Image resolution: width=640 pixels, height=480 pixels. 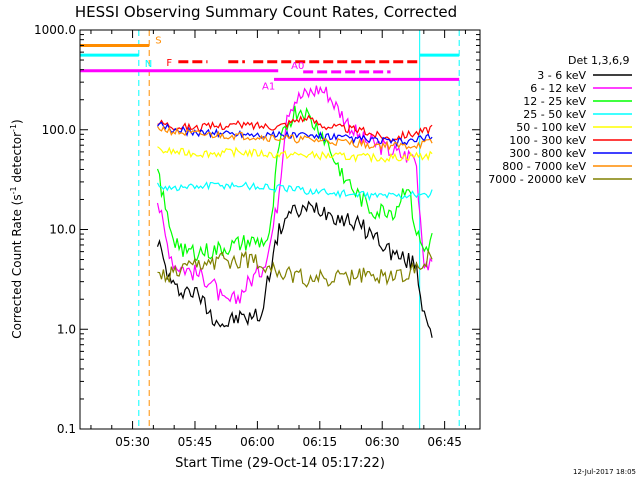 What do you see at coordinates (320, 442) in the screenshot?
I see `x-tick-label: 06:15` at bounding box center [320, 442].